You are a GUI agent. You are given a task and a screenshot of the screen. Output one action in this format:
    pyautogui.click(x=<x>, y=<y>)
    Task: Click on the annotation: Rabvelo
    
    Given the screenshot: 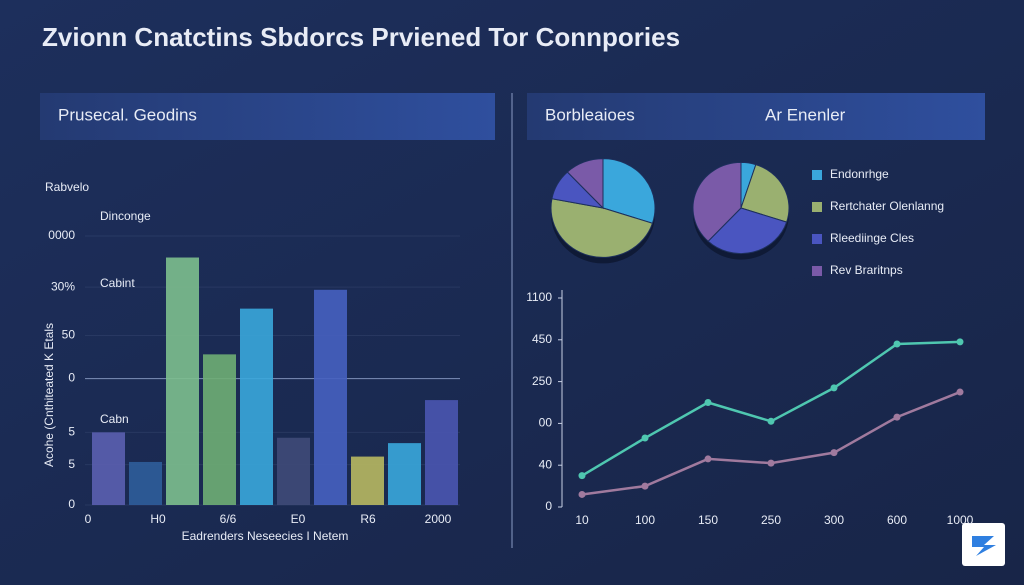 What is the action you would take?
    pyautogui.click(x=67, y=187)
    